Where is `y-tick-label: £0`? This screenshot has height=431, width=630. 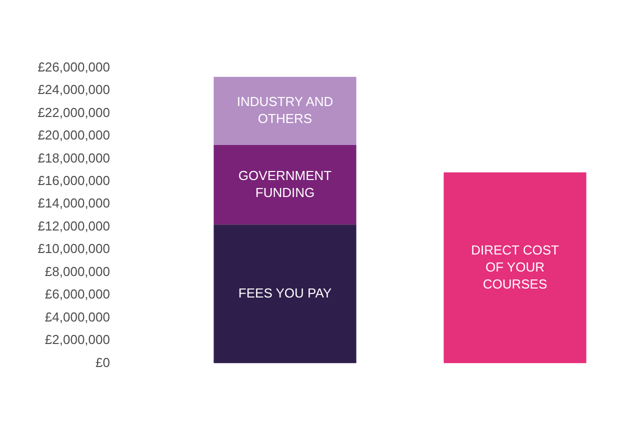 y-tick-label: £0 is located at coordinates (103, 362).